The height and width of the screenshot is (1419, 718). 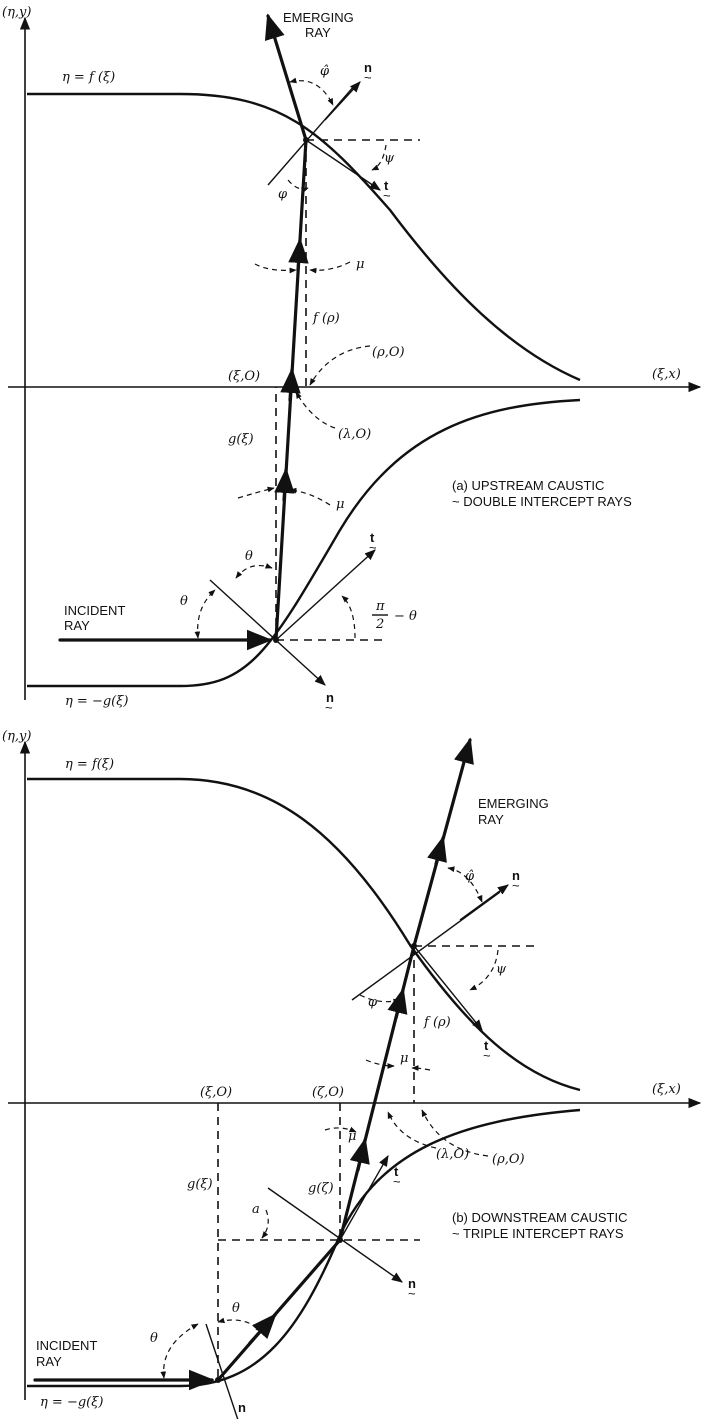 What do you see at coordinates (388, 352) in the screenshot?
I see `rho-point-a: (ρ,O)` at bounding box center [388, 352].